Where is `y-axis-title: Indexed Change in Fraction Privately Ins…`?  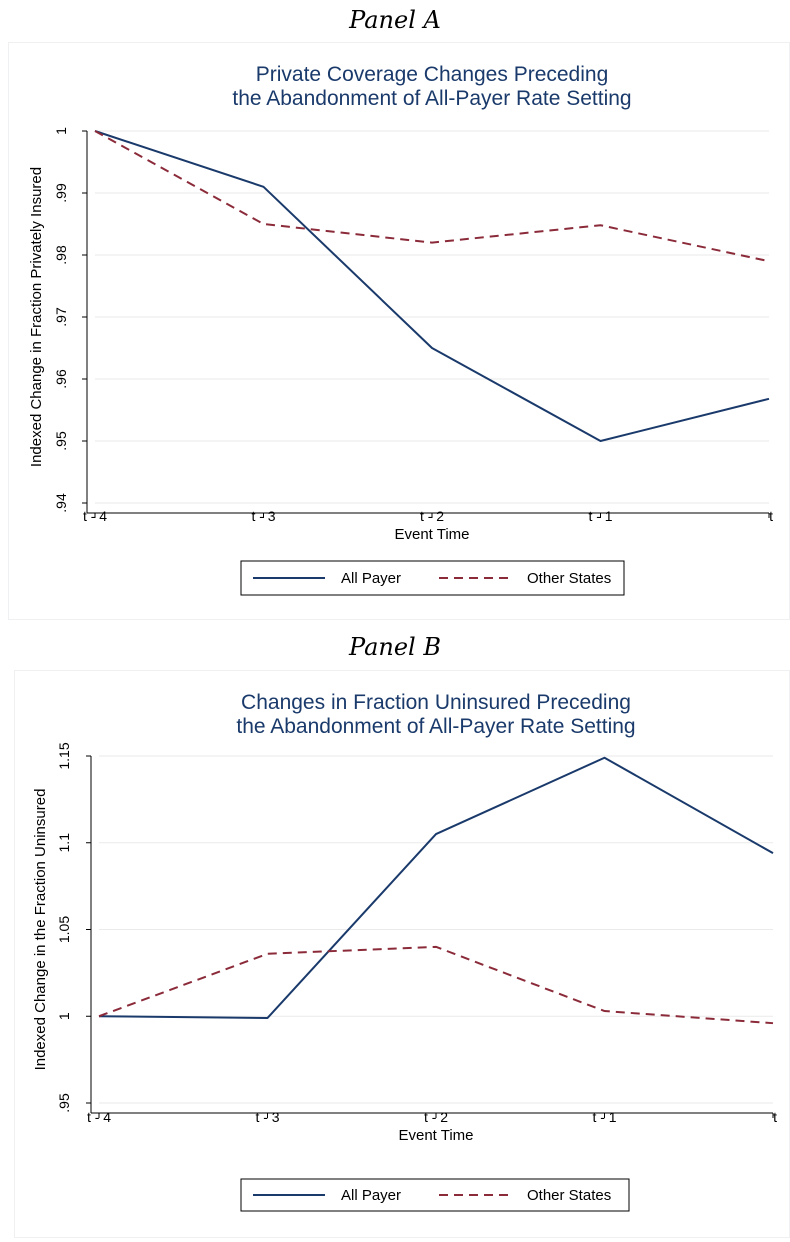
y-axis-title: Indexed Change in Fraction Privately Ins… is located at coordinates (36, 317).